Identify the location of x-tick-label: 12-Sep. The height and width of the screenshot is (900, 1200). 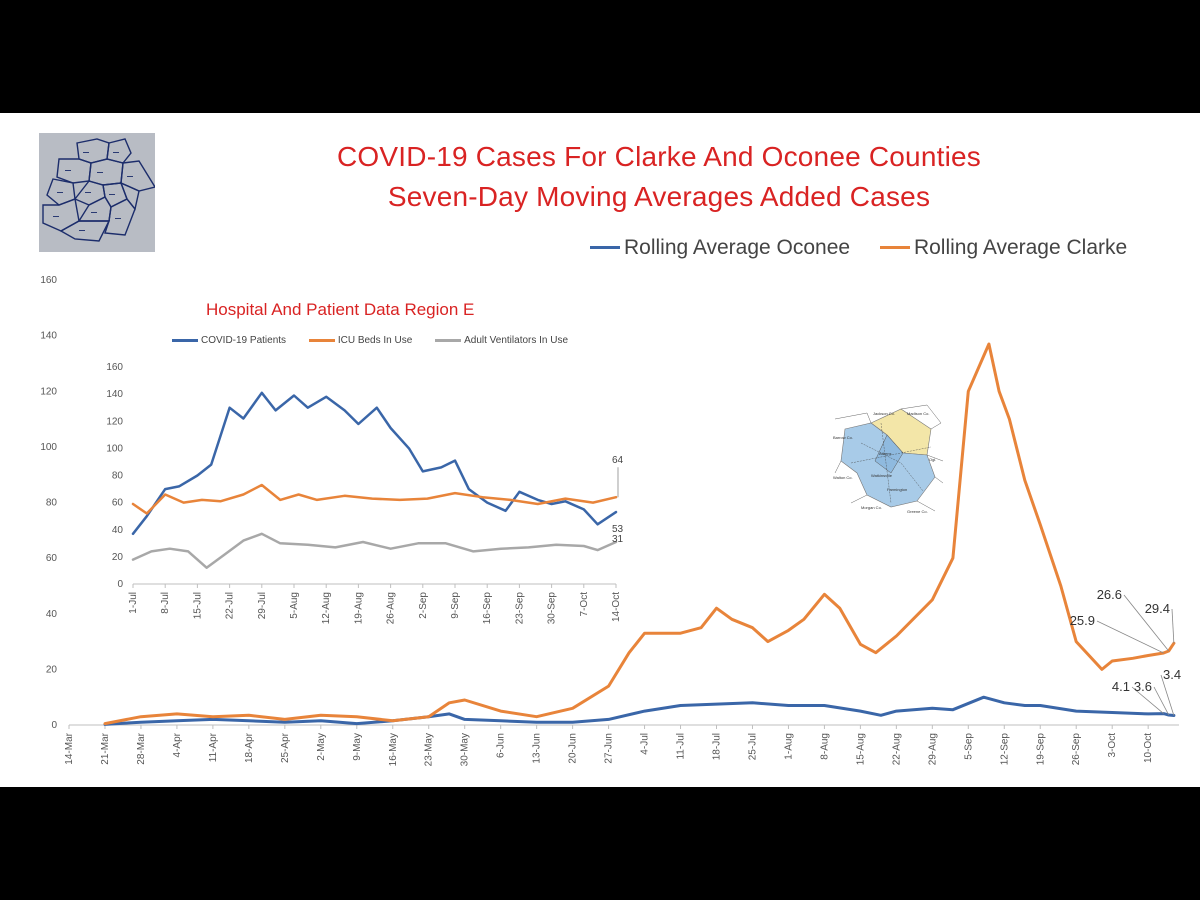
(1004, 749).